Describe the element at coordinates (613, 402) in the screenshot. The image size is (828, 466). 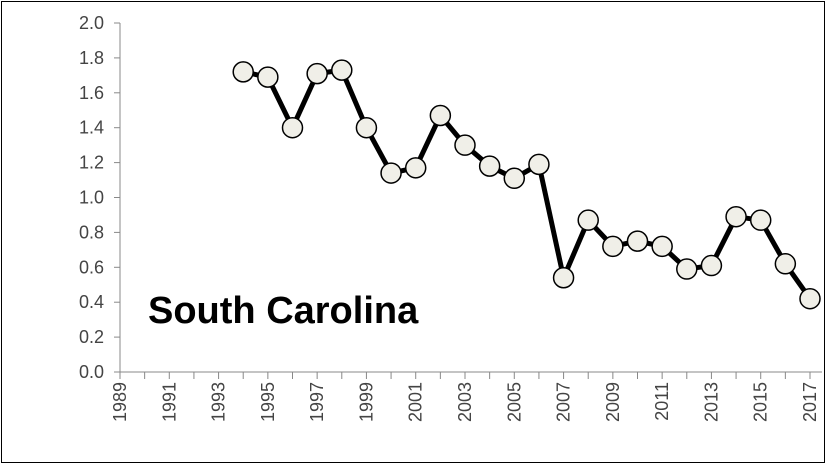
I see `x-tick-label: 2009` at that location.